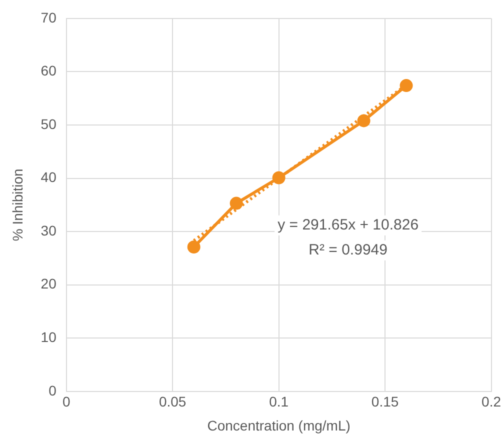 This screenshot has height=443, width=504. I want to click on x-tick-label: 0, so click(66, 402).